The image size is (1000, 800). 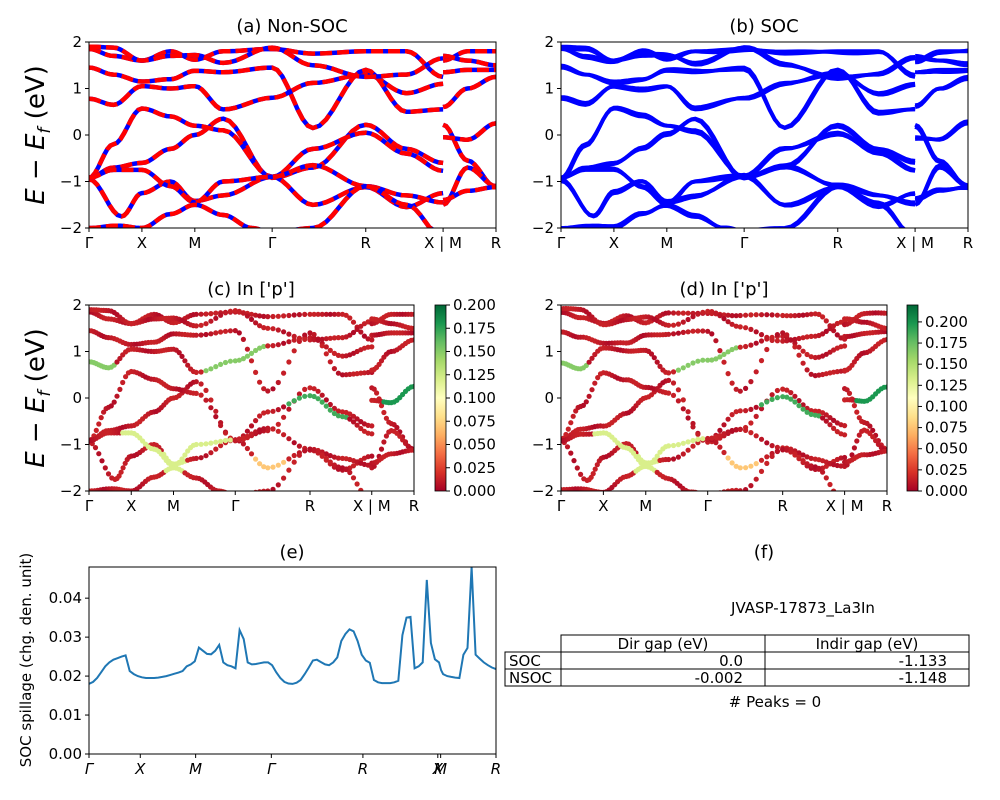 I want to click on panel-e-line, so click(x=292, y=626).